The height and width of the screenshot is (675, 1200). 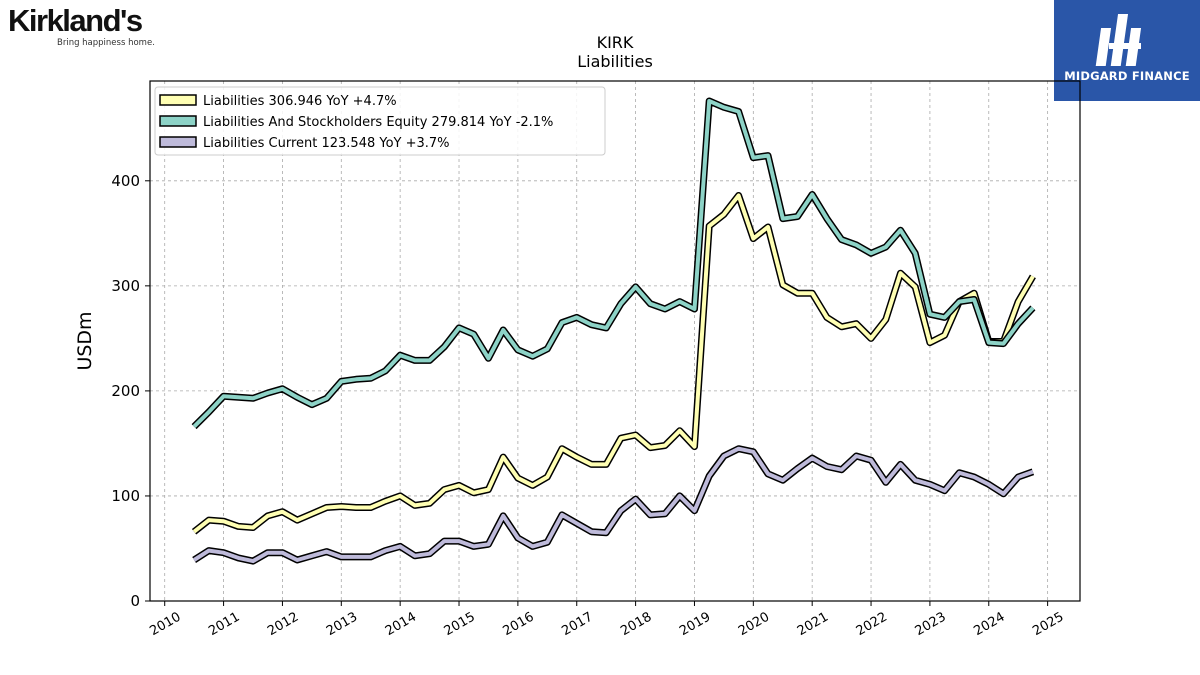 What do you see at coordinates (125, 496) in the screenshot?
I see `y-tick-label: 100` at bounding box center [125, 496].